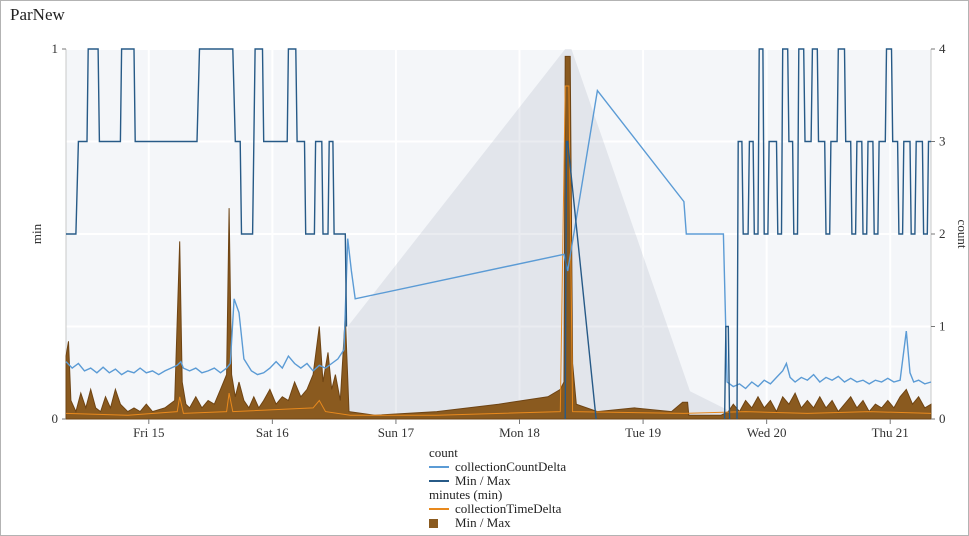 The width and height of the screenshot is (969, 536). I want to click on x-tick-label: Fri 15, so click(148, 432).